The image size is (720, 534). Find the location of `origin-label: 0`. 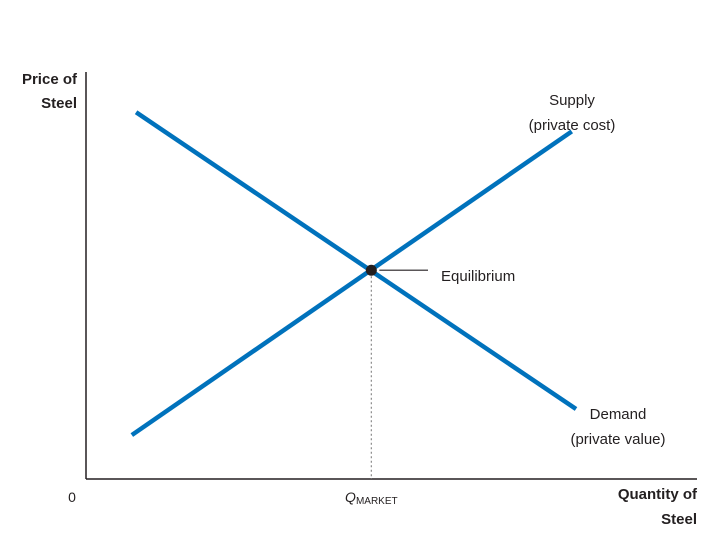

origin-label: 0 is located at coordinates (72, 497).